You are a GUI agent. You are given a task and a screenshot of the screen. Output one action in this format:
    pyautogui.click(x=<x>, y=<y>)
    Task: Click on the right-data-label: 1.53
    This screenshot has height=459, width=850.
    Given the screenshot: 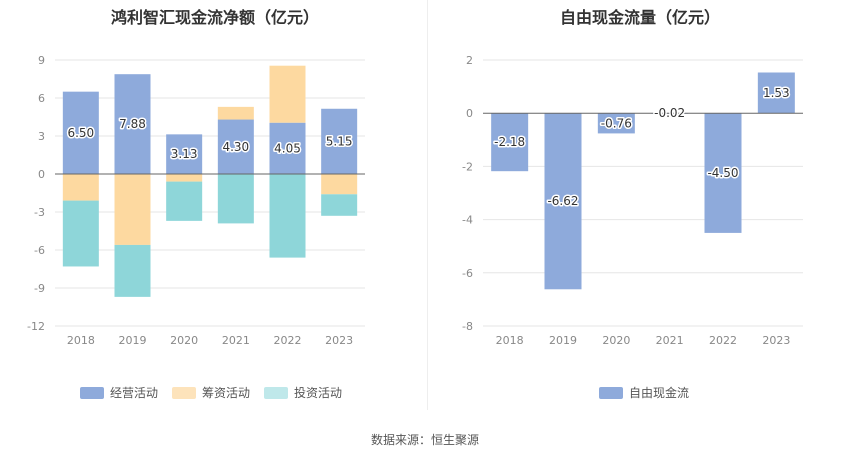 What is the action you would take?
    pyautogui.click(x=776, y=93)
    